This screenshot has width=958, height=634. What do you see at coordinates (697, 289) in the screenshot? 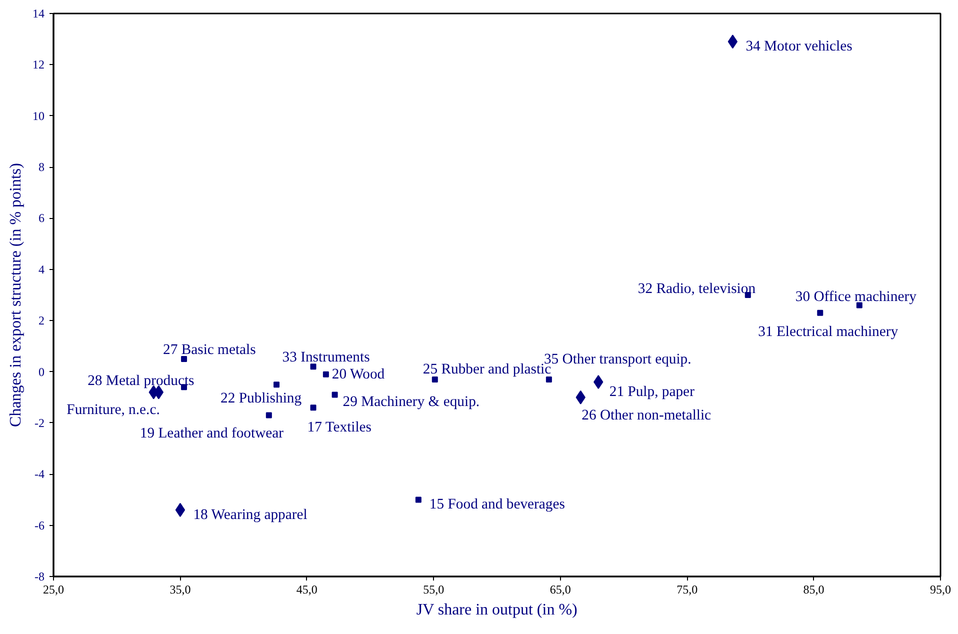
I see `annotation: 32 Radio, television` at bounding box center [697, 289].